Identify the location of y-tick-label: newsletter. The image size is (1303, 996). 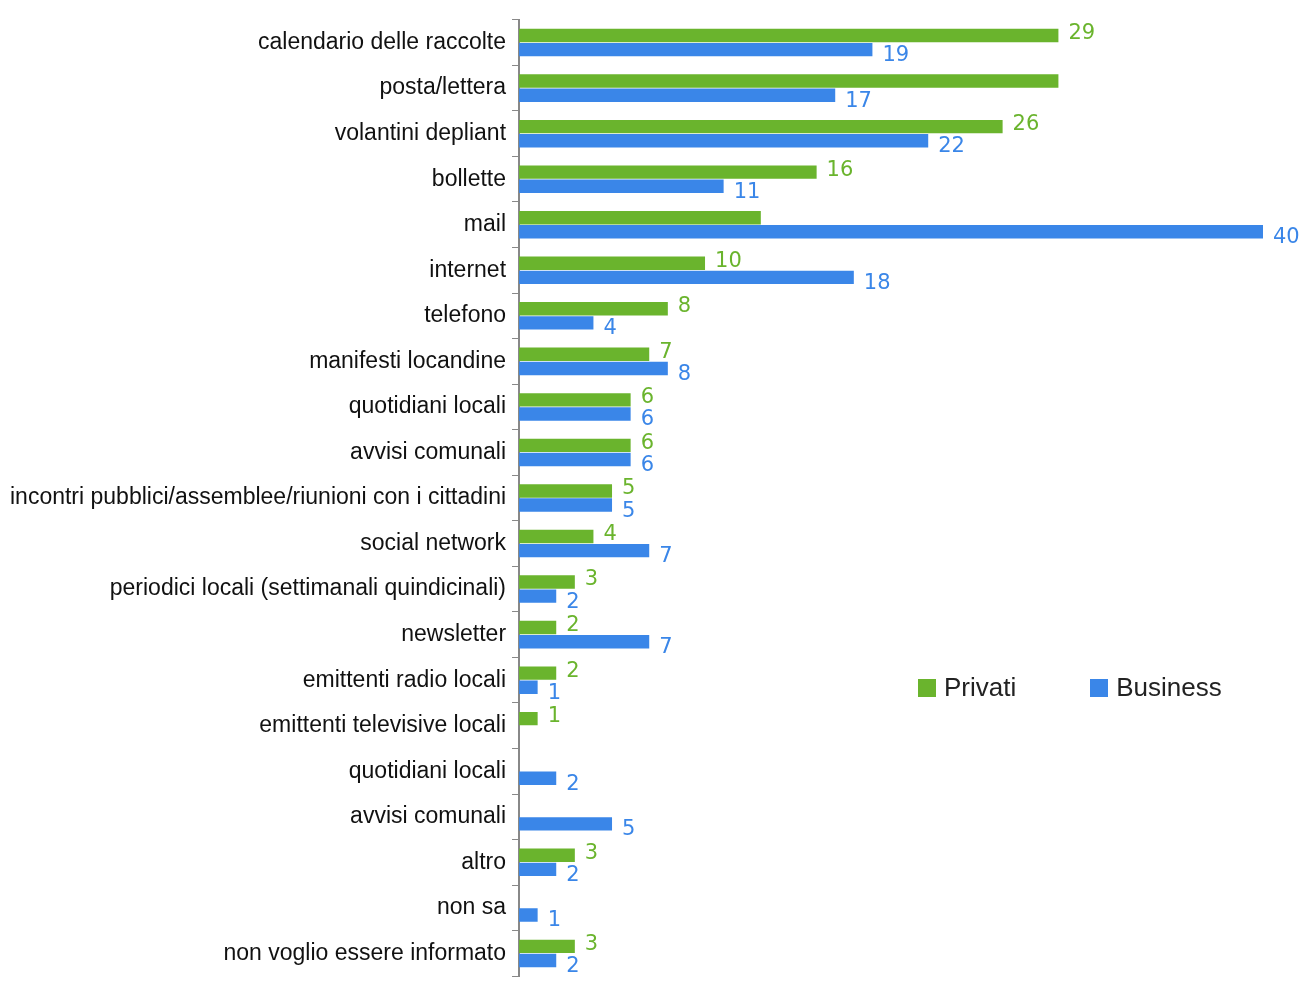
(454, 632).